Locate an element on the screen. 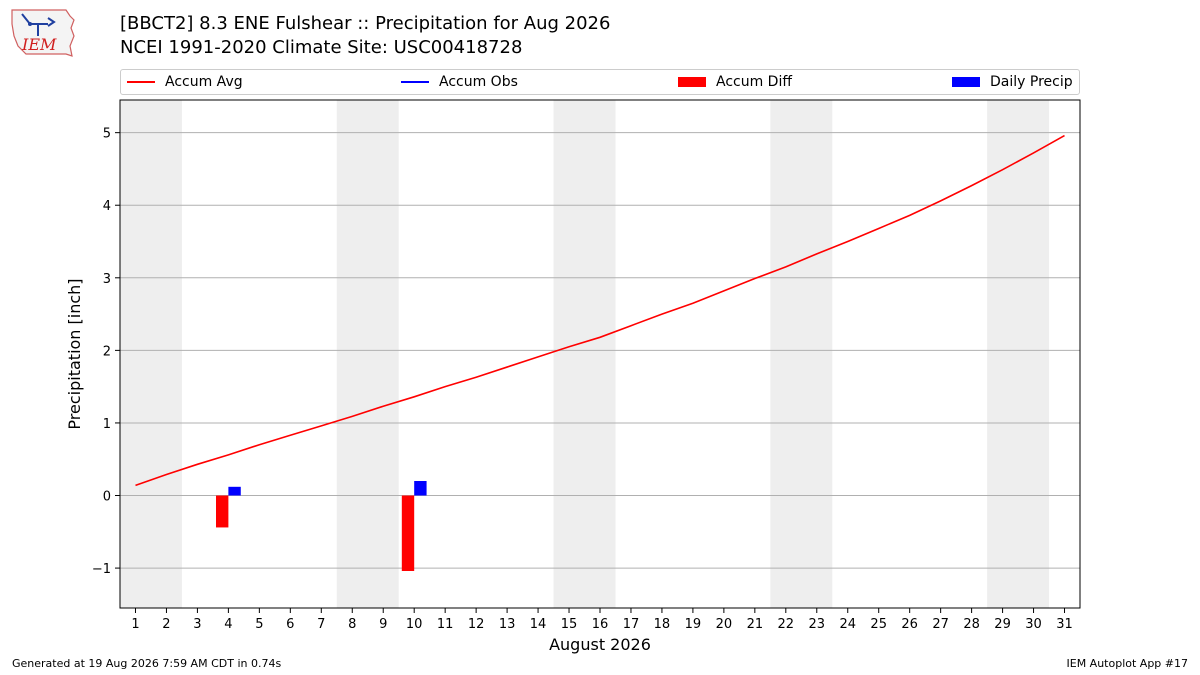 The image size is (1200, 675). x-tick-label: 3 is located at coordinates (197, 624).